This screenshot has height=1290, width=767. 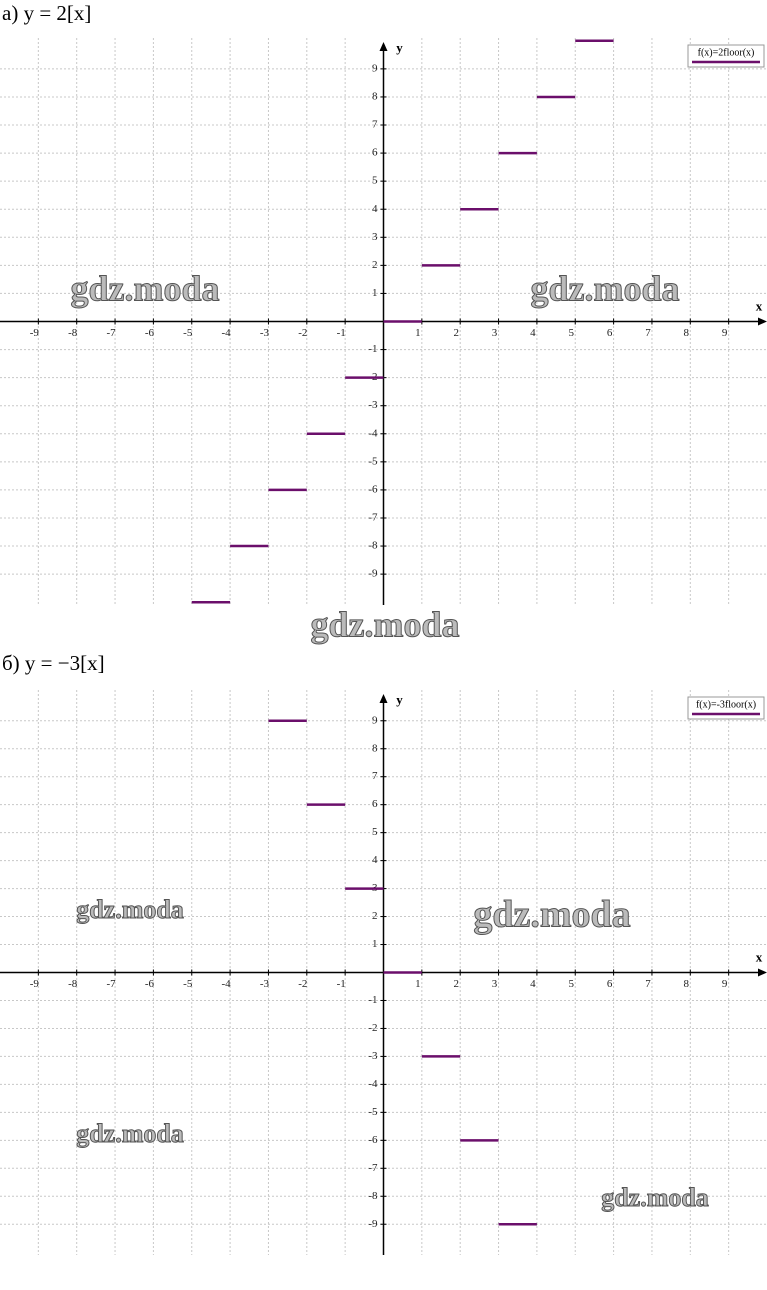 What do you see at coordinates (372, 1028) in the screenshot?
I see `y-tick-label: -2` at bounding box center [372, 1028].